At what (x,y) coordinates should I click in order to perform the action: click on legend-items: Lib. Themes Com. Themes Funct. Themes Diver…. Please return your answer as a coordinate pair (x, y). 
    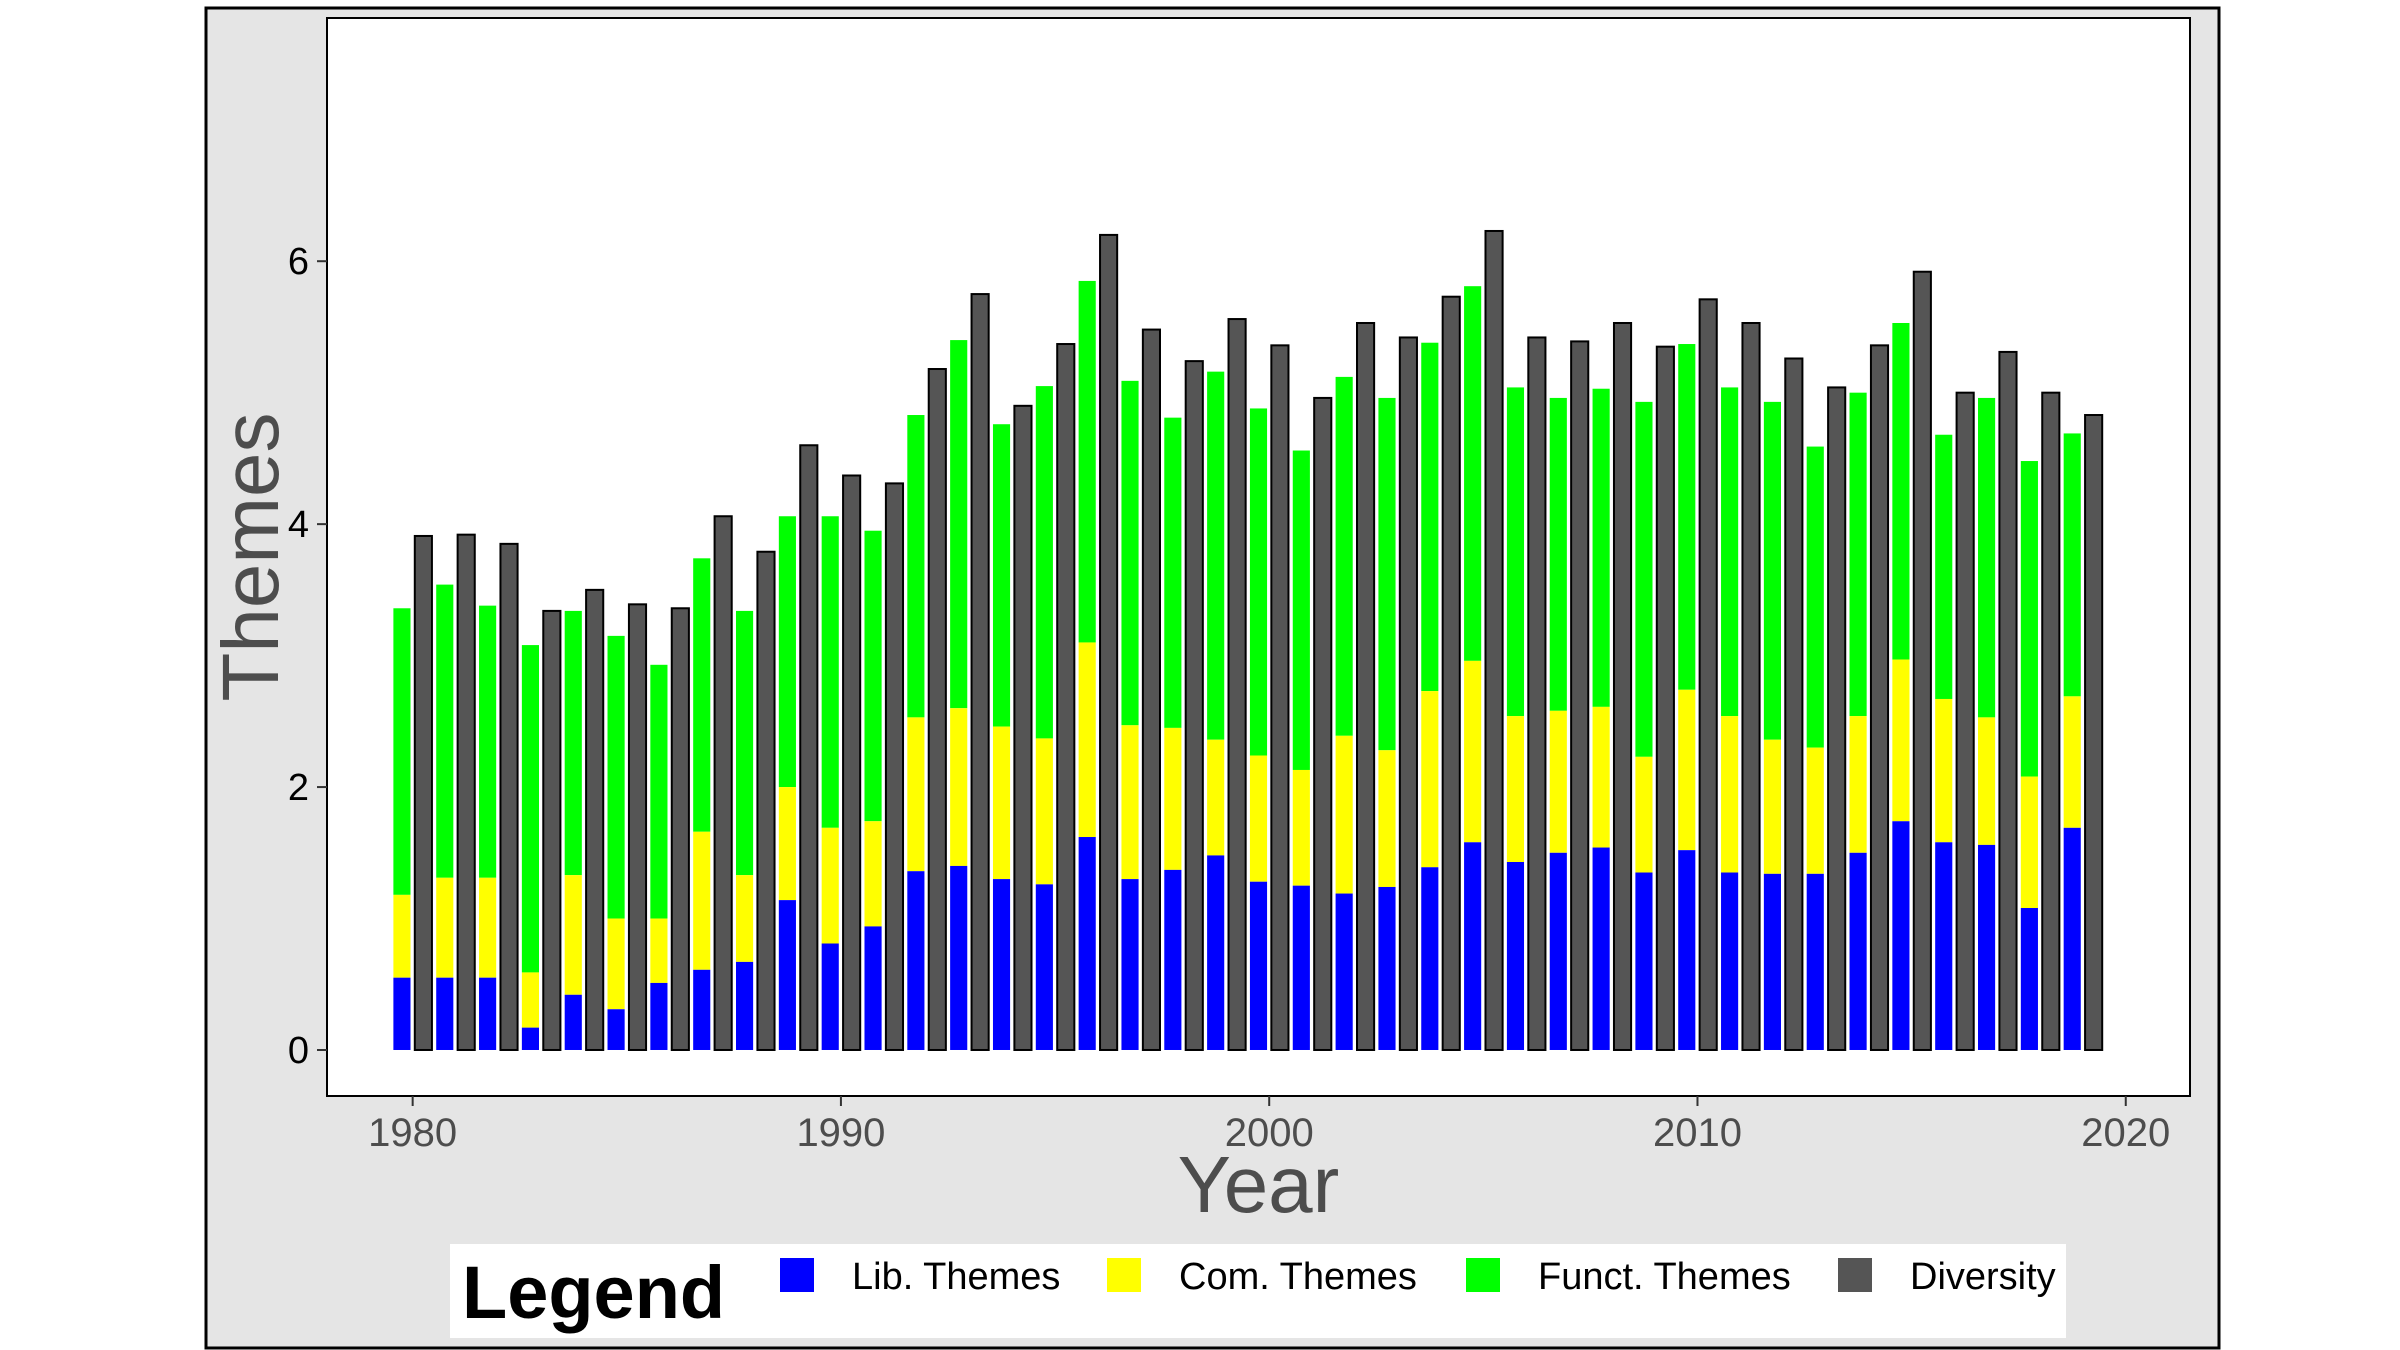
    Looking at the image, I should click on (1418, 1277).